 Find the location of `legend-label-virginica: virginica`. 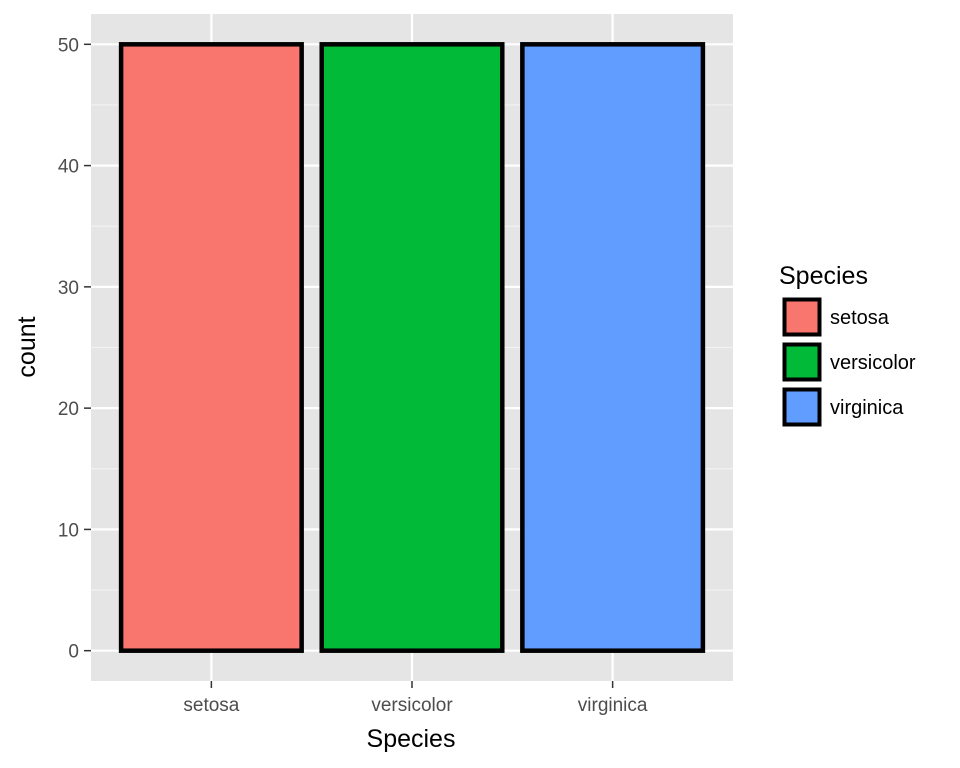

legend-label-virginica: virginica is located at coordinates (867, 408).